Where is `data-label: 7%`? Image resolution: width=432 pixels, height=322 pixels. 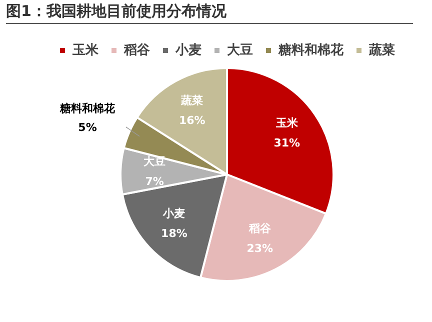
data-label: 7% is located at coordinates (154, 181).